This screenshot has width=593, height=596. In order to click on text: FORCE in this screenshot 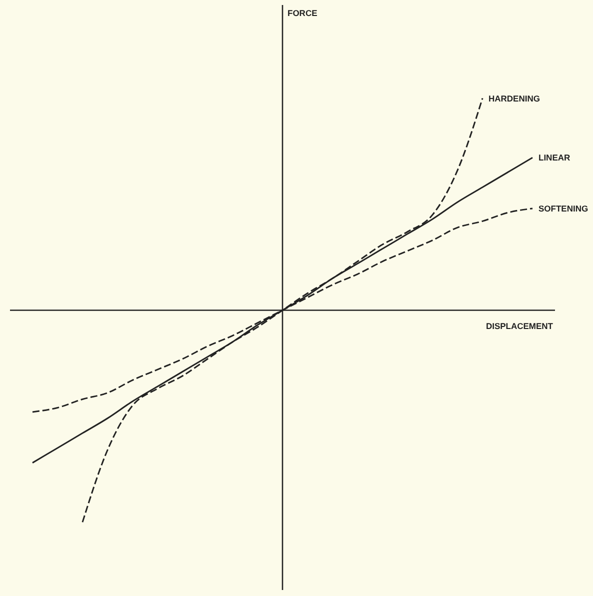, I will do `click(303, 13)`.